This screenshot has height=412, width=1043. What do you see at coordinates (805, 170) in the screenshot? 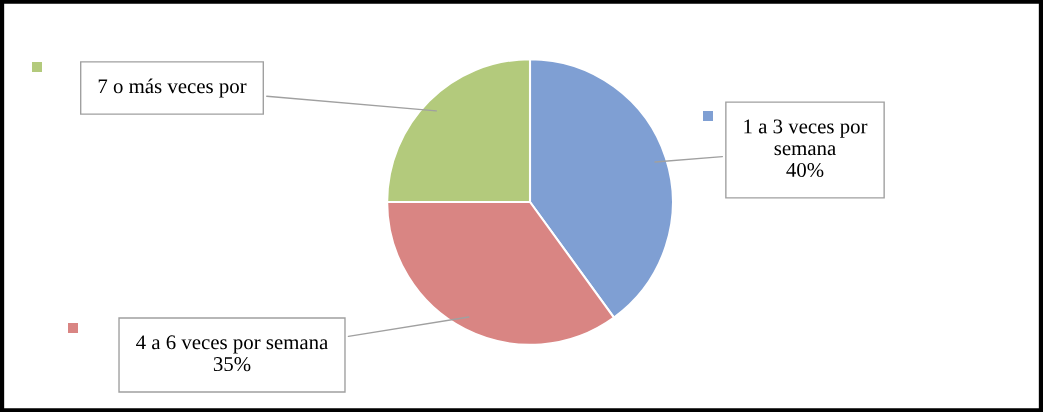
I see `data-label: 40%` at bounding box center [805, 170].